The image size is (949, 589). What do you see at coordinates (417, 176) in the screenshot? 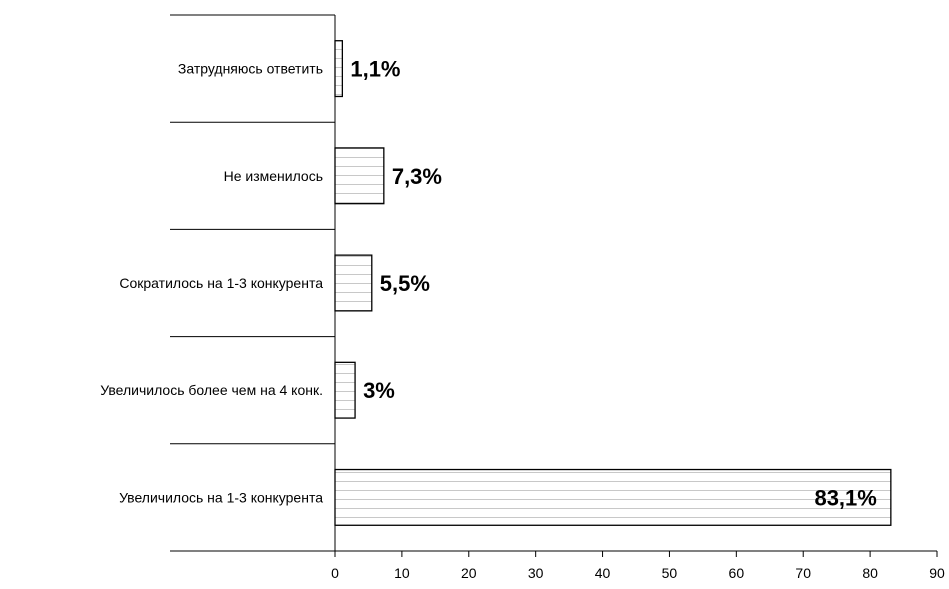
I see `value-label: 7,3%` at bounding box center [417, 176].